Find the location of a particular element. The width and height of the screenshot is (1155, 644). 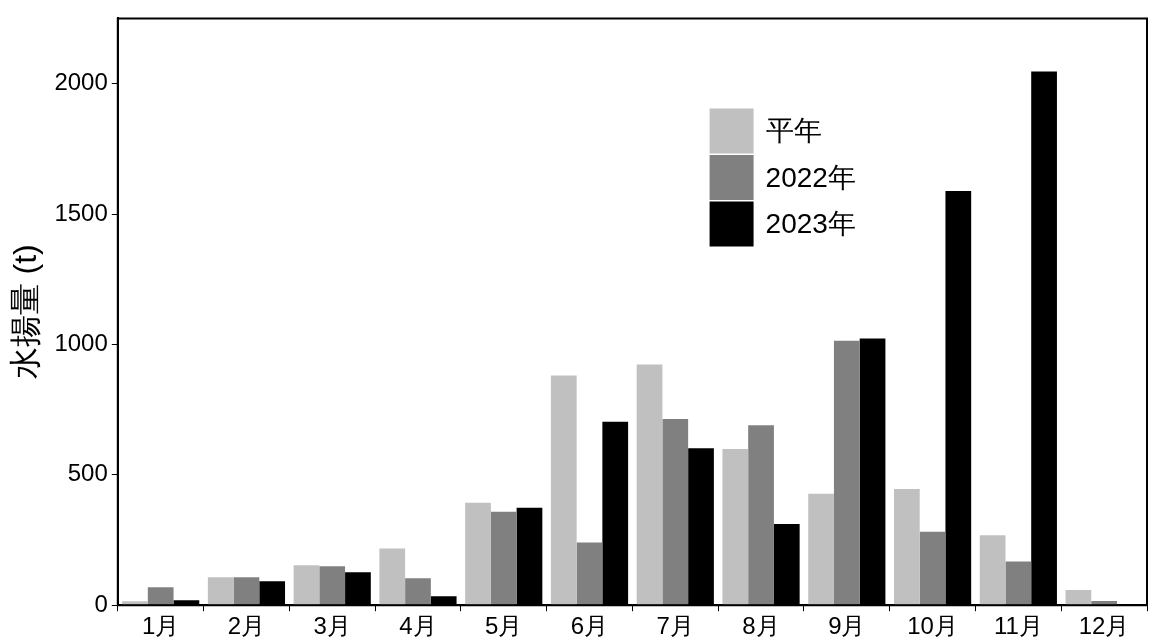

x-tick-label: 8月 is located at coordinates (761, 626).